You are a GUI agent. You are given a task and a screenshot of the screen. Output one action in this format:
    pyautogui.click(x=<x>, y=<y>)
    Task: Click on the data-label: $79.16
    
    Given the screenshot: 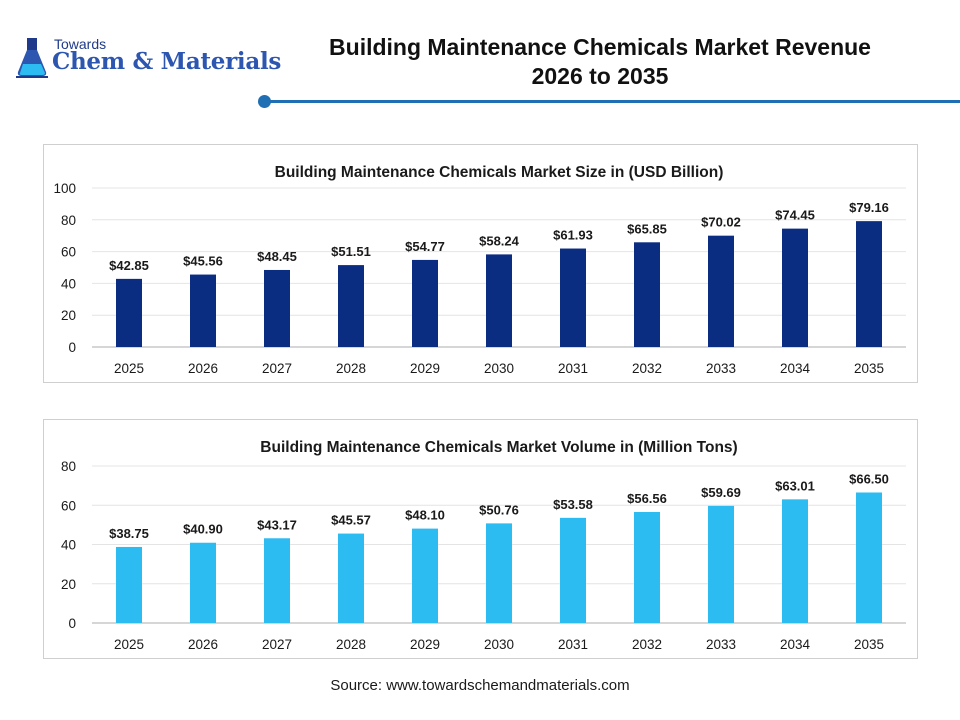 What is the action you would take?
    pyautogui.click(x=869, y=207)
    